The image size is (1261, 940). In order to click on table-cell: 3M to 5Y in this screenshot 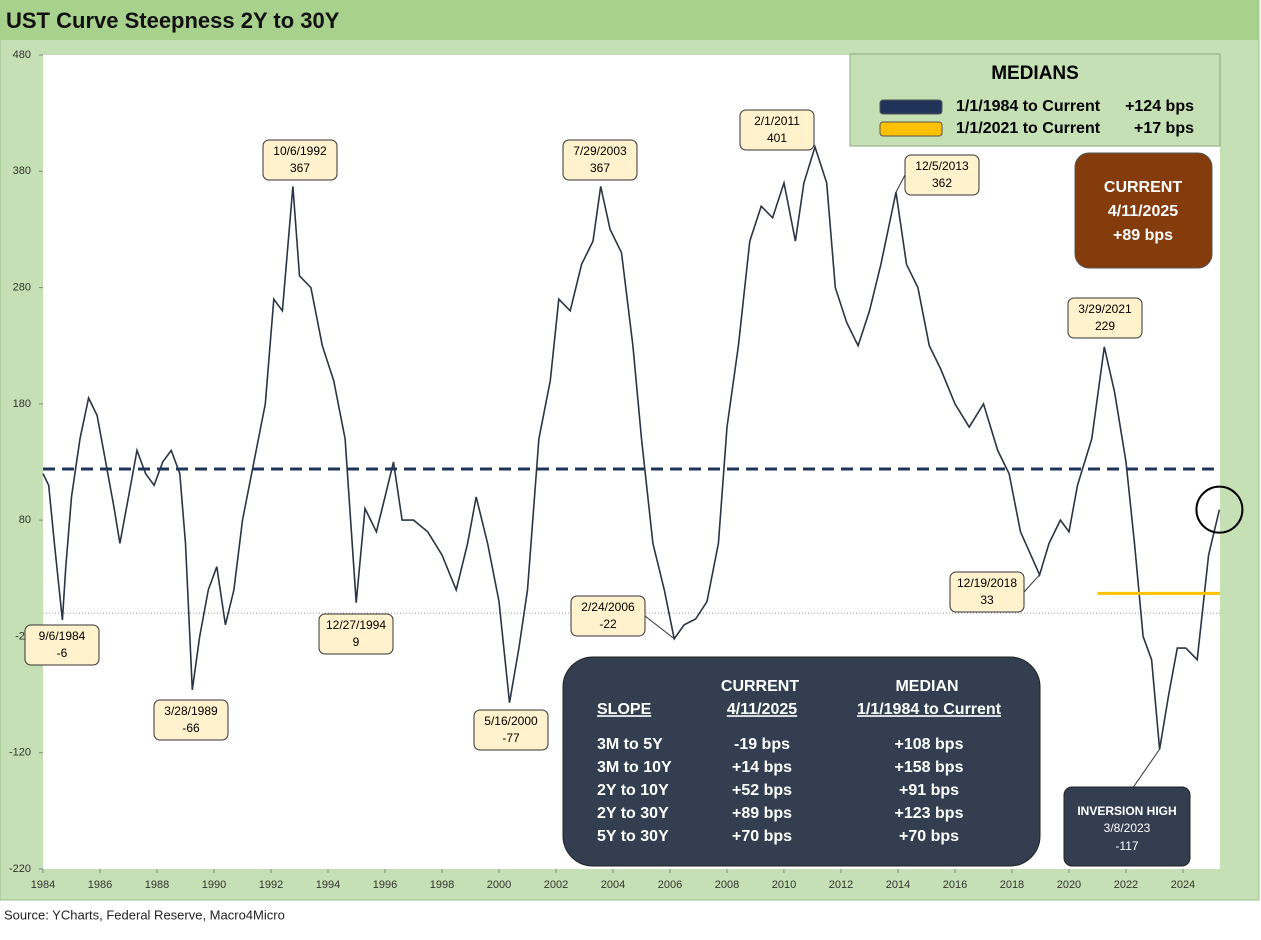, I will do `click(630, 744)`.